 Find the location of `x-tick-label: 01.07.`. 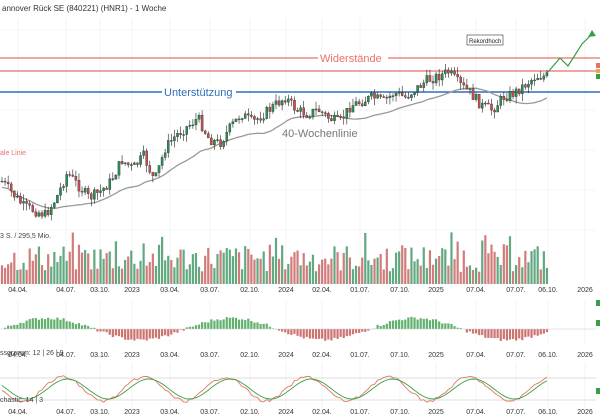

x-tick-label: 01.07. is located at coordinates (360, 290).